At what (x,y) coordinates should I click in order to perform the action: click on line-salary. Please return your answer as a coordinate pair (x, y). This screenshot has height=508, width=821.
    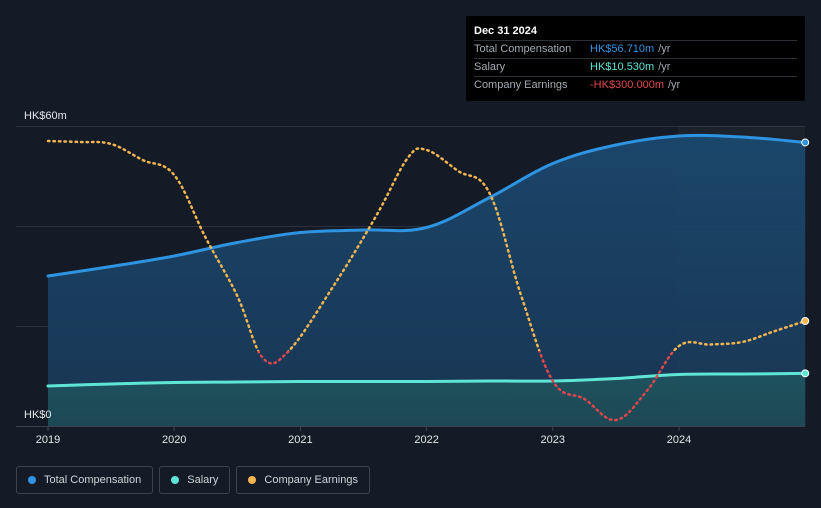
    Looking at the image, I should click on (426, 379).